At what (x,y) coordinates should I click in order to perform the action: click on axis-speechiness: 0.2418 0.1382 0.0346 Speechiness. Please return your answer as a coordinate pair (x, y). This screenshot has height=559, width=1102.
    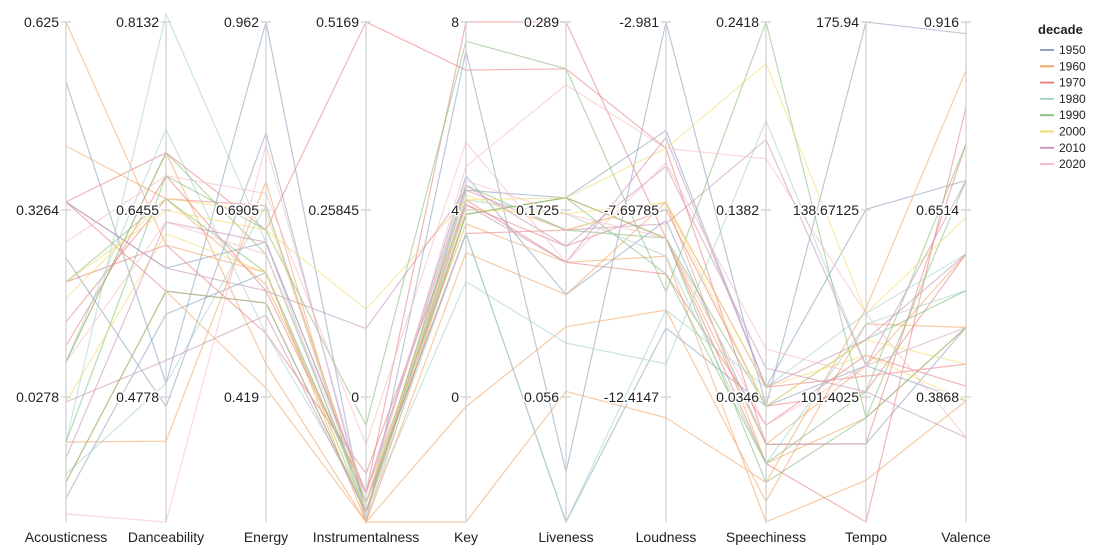
    Looking at the image, I should click on (760, 279).